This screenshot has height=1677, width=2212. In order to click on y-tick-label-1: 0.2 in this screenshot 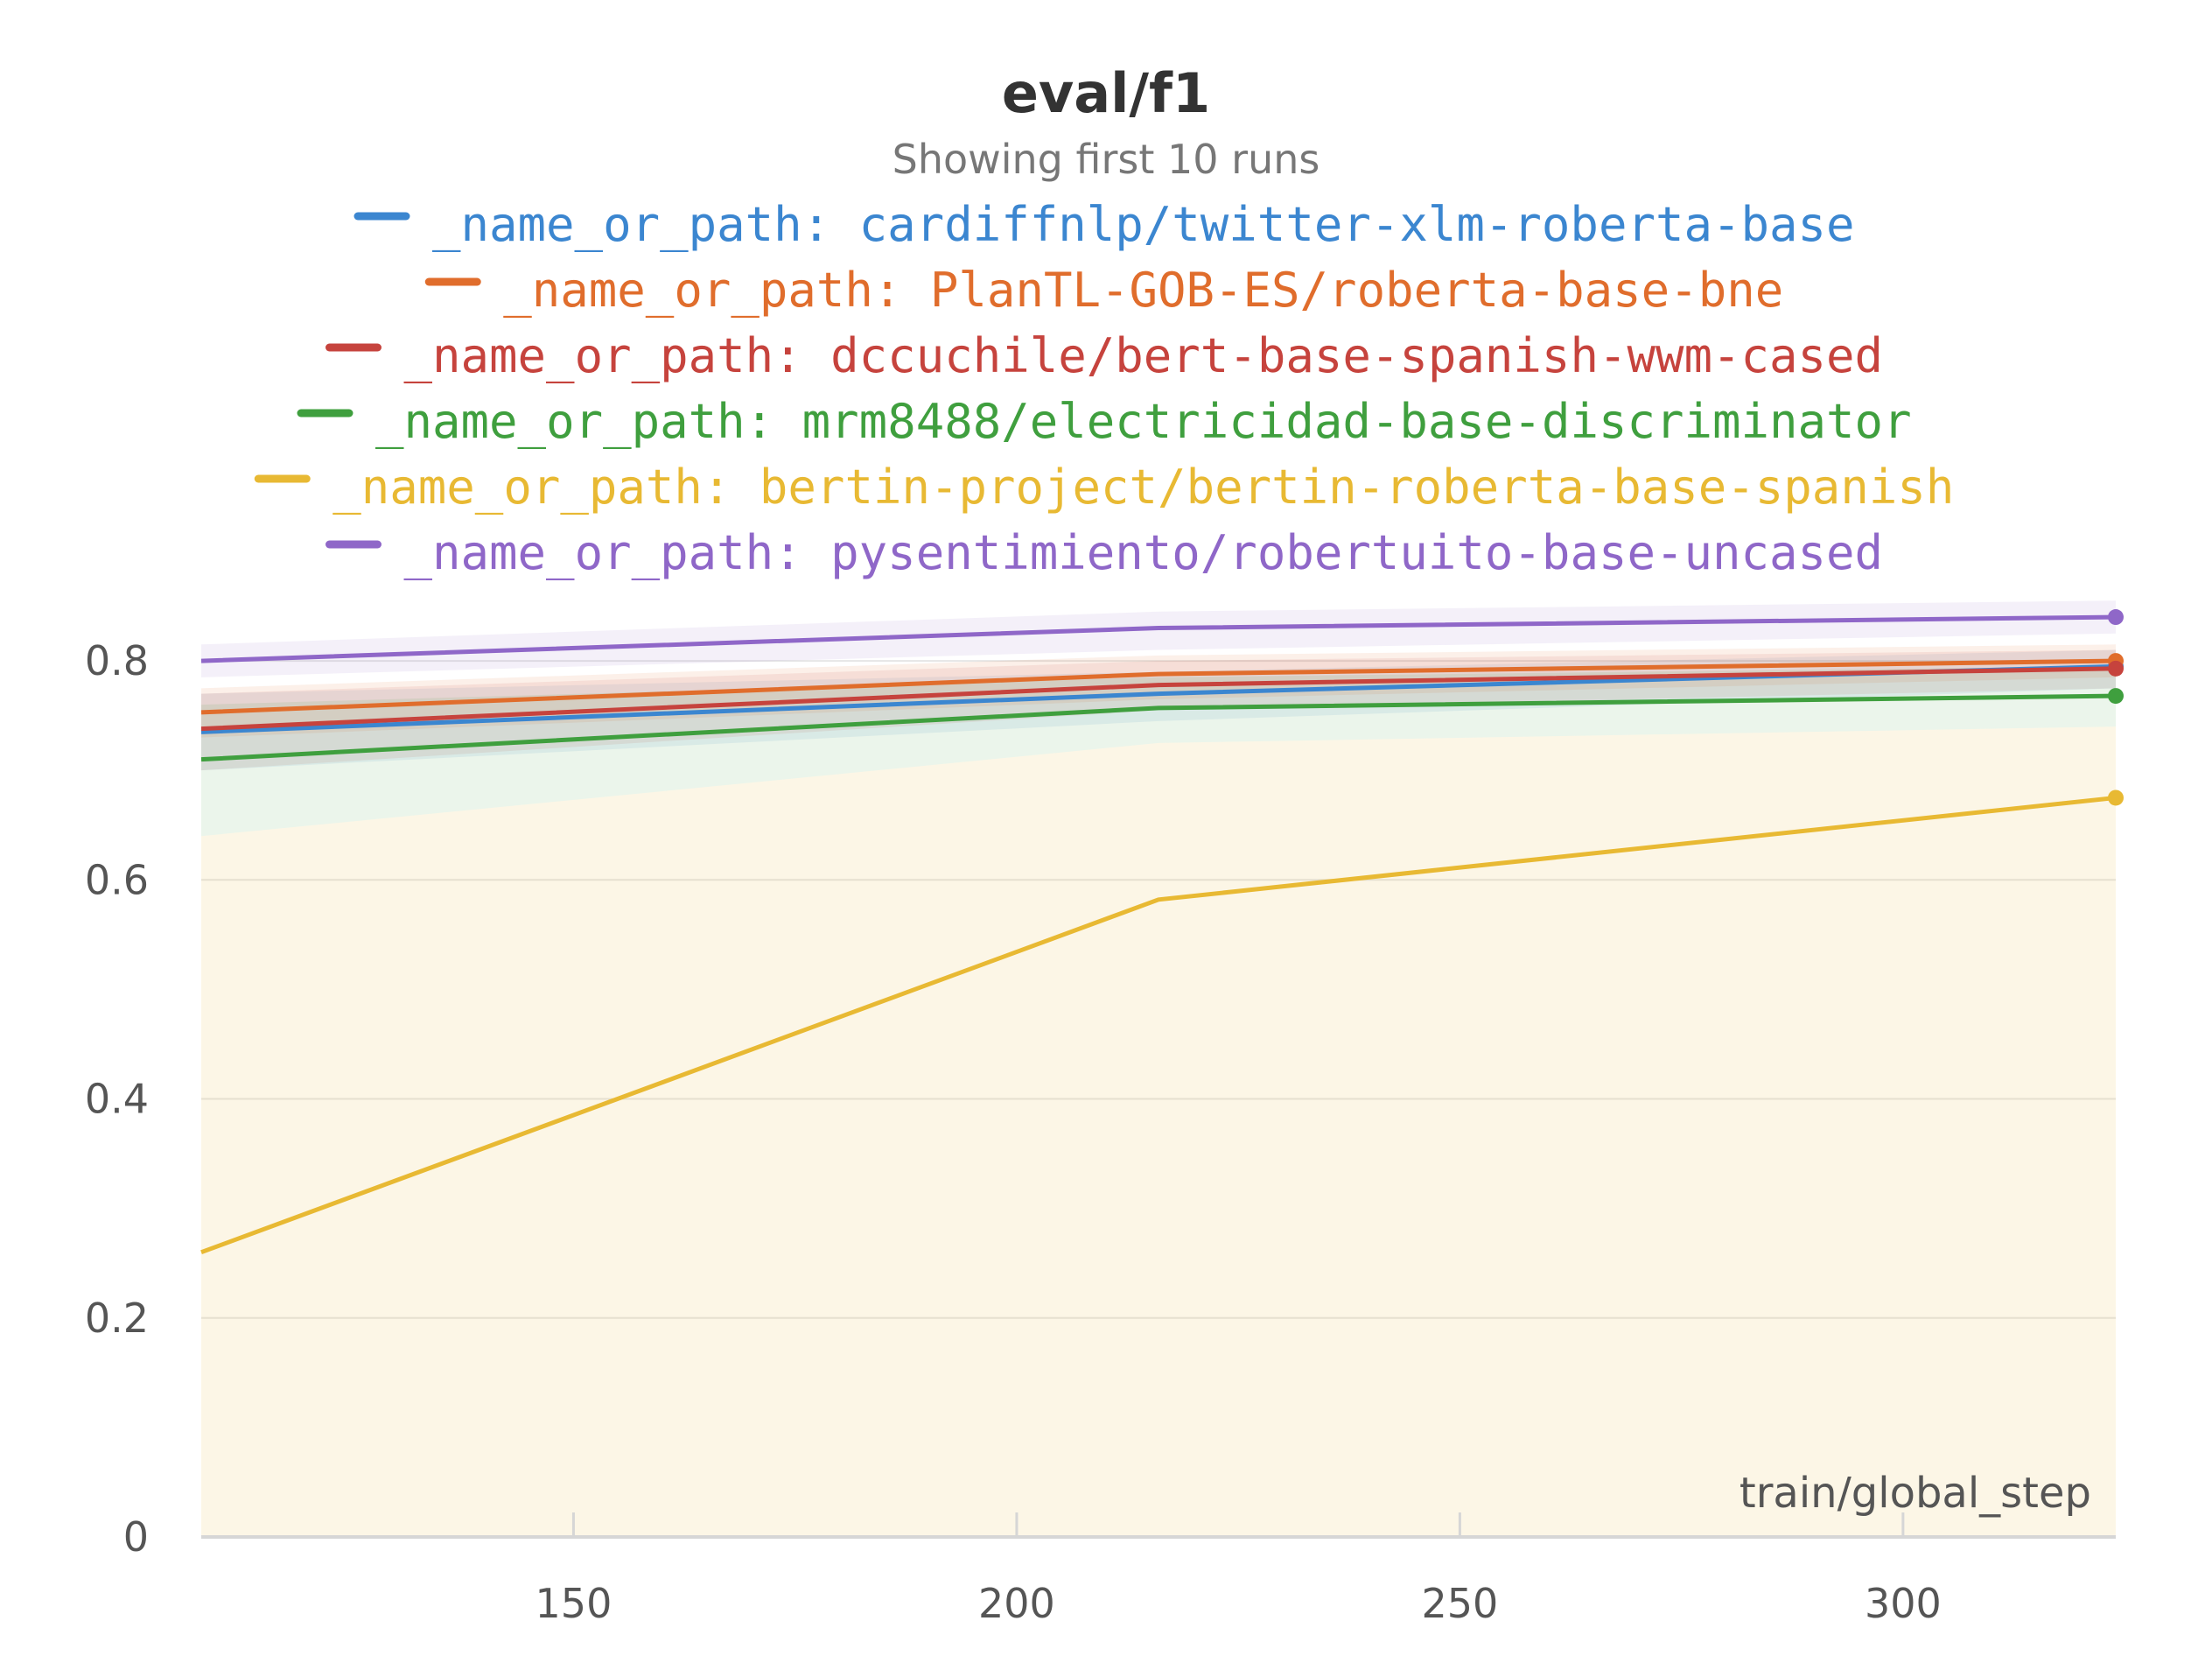, I will do `click(117, 1318)`.